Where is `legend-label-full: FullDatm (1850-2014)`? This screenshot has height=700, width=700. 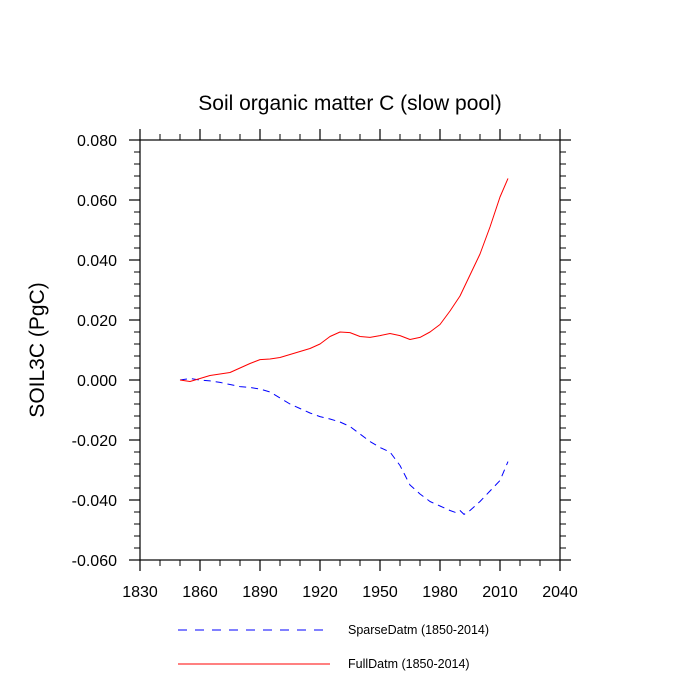
legend-label-full: FullDatm (1850-2014) is located at coordinates (409, 664).